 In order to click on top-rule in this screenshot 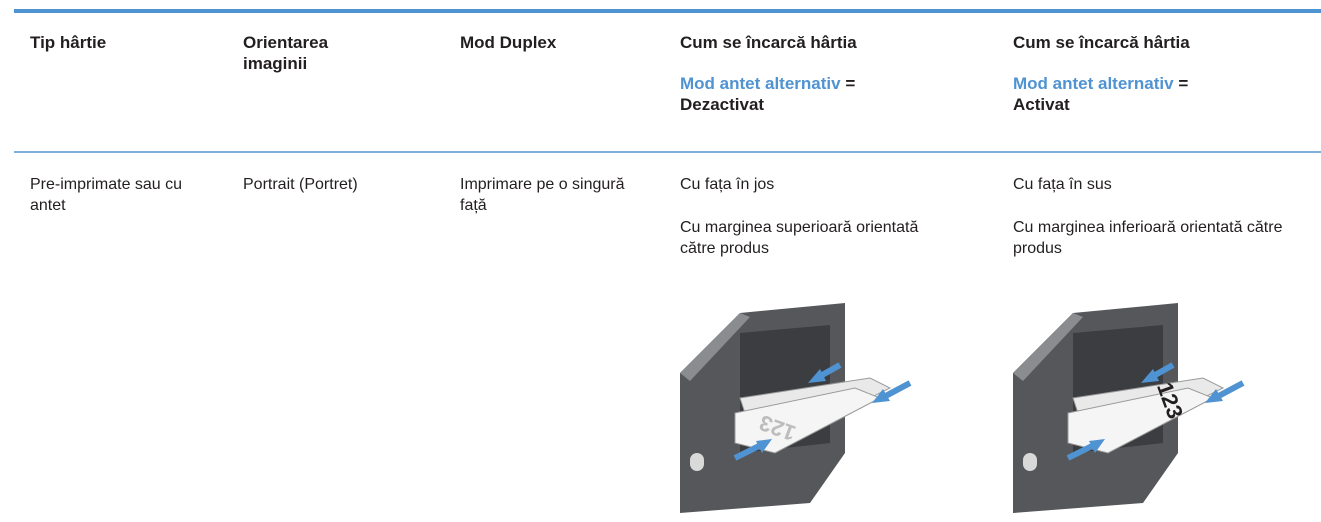, I will do `click(667, 11)`.